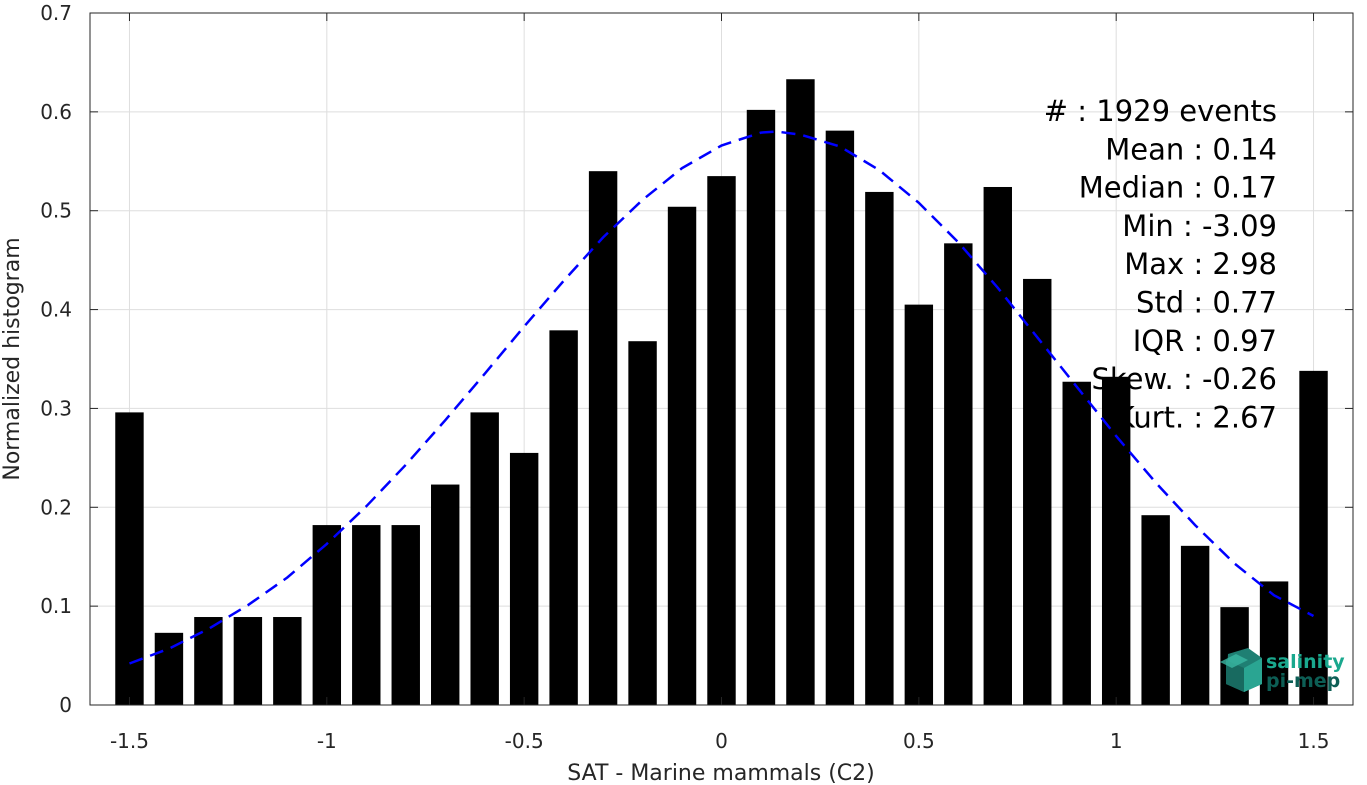 The height and width of the screenshot is (785, 1367). I want to click on y-tick-label: 0.5, so click(56, 211).